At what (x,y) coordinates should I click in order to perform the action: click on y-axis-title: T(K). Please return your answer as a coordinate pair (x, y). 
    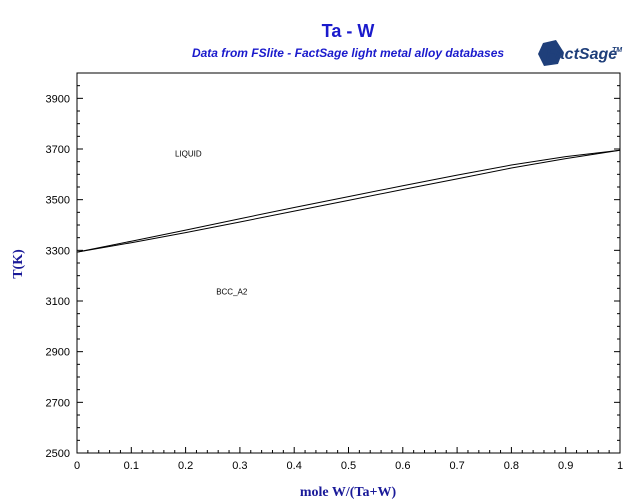
    Looking at the image, I should click on (18, 264).